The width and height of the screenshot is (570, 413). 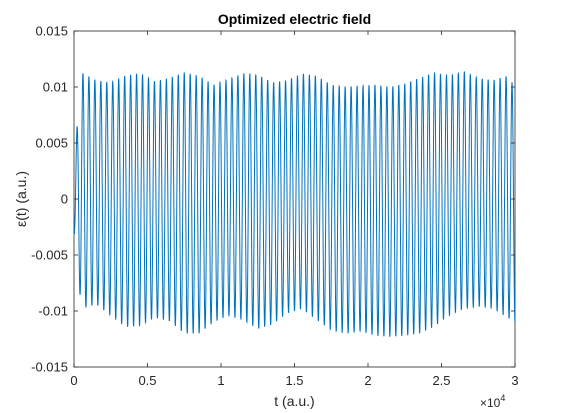 I want to click on chart-title: Optimized electric field, so click(x=294, y=19).